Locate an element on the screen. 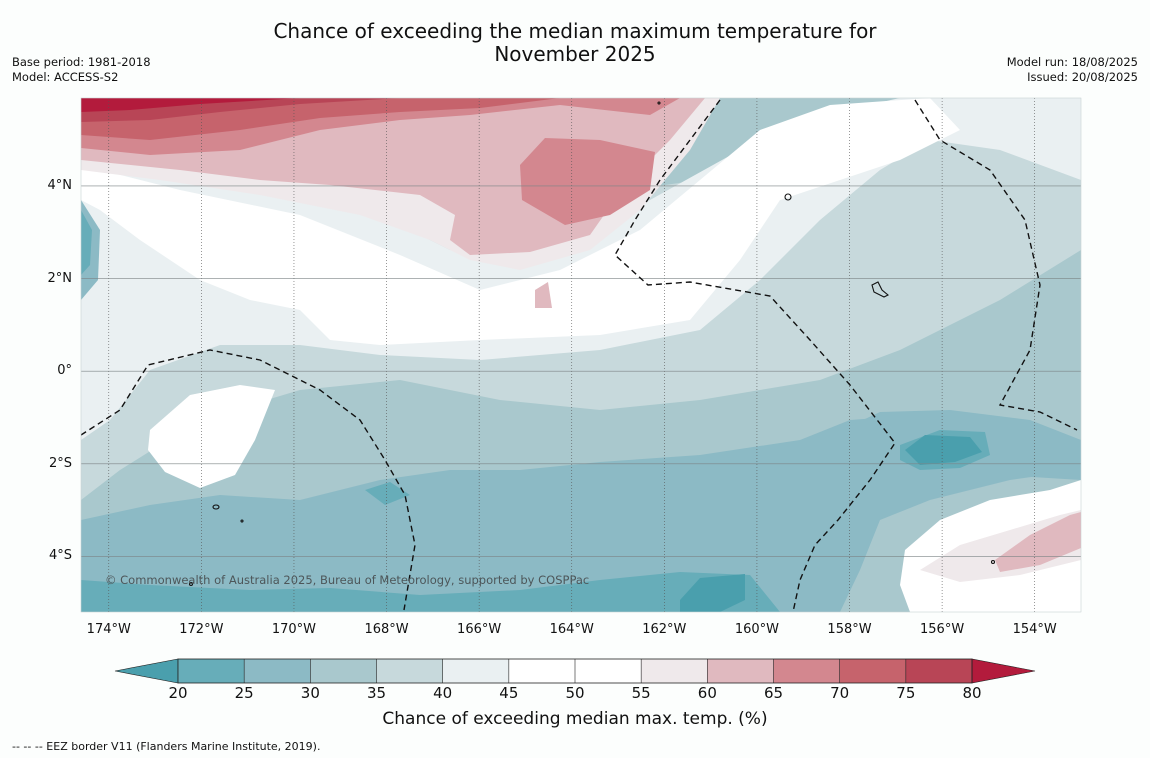 The image size is (1150, 758). longitude-label: 154°W is located at coordinates (1034, 629).